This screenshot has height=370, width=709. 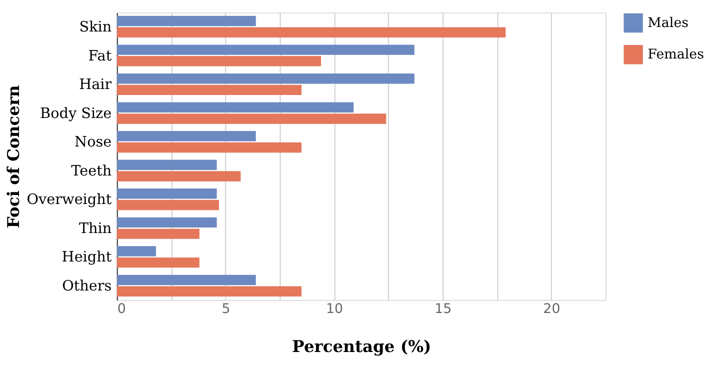 What do you see at coordinates (95, 228) in the screenshot?
I see `y-tick-label: Thin` at bounding box center [95, 228].